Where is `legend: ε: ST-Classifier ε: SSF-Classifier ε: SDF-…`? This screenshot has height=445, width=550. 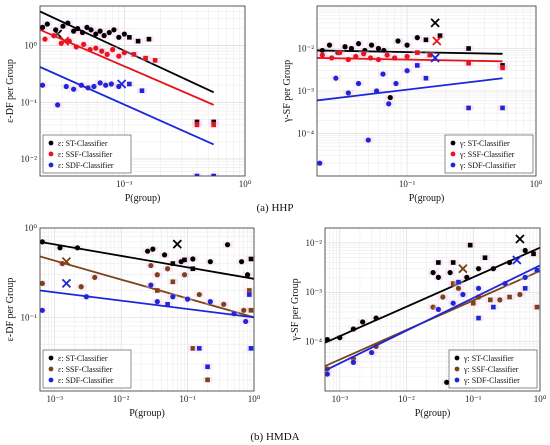
legend: ε: ST-Classifier ε: SSF-Classifier ε: SDF-… is located at coordinates (87, 369).